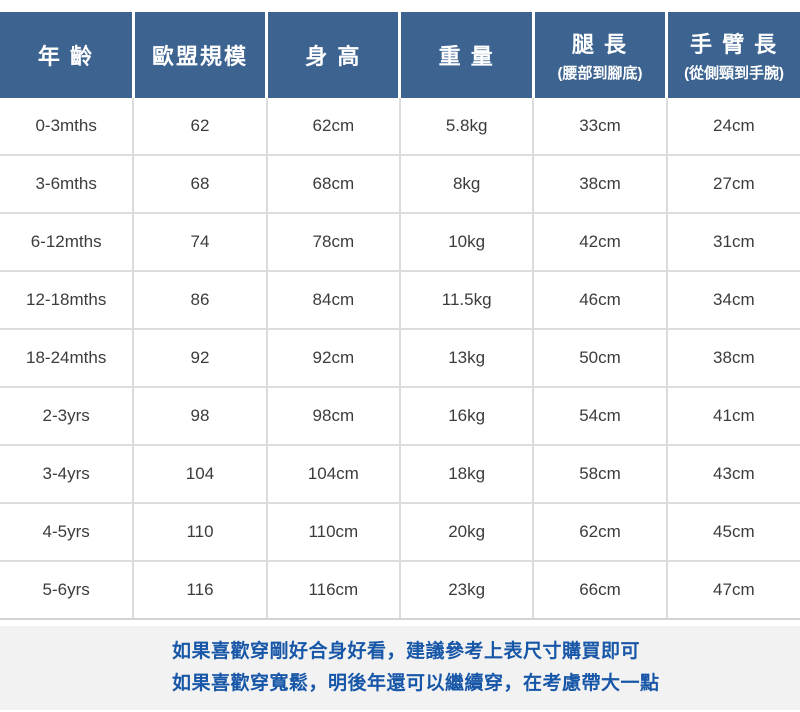 The image size is (800, 712). Describe the element at coordinates (67, 590) in the screenshot. I see `table-cell: 5-6yrs` at that location.